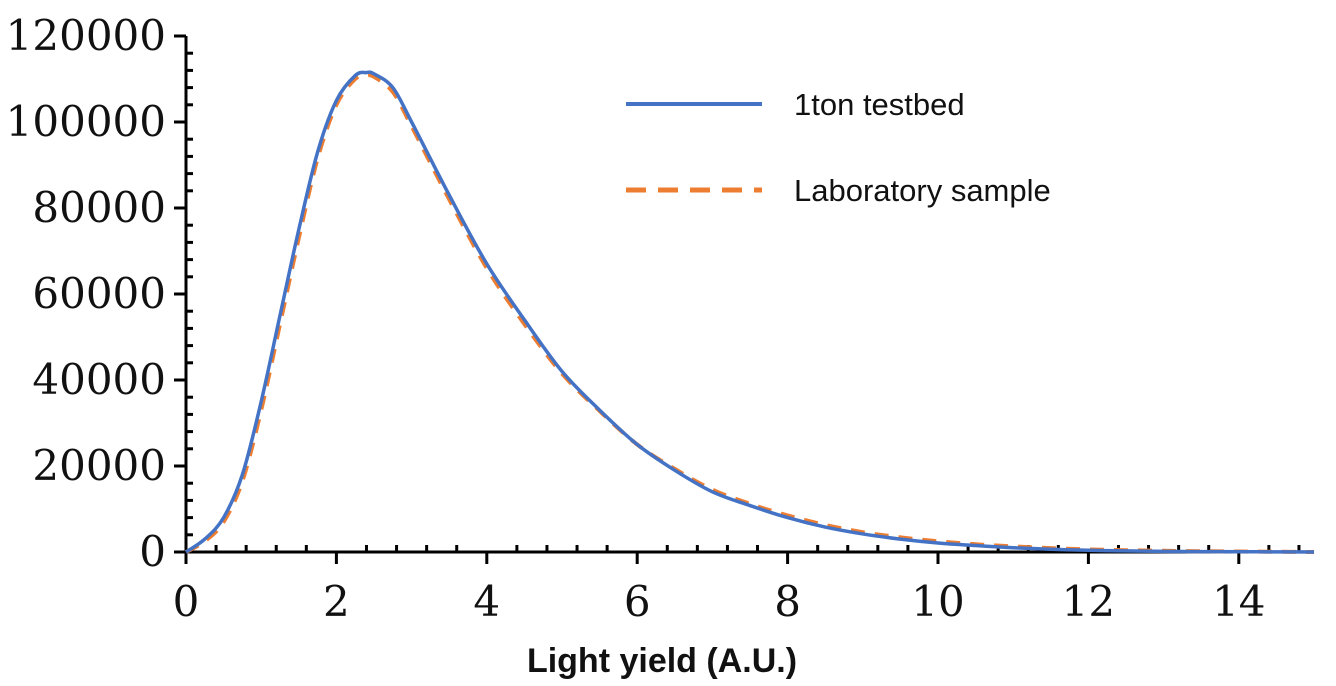 Image resolution: width=1336 pixels, height=686 pixels. Describe the element at coordinates (336, 601) in the screenshot. I see `x-tick-label: 2` at that location.